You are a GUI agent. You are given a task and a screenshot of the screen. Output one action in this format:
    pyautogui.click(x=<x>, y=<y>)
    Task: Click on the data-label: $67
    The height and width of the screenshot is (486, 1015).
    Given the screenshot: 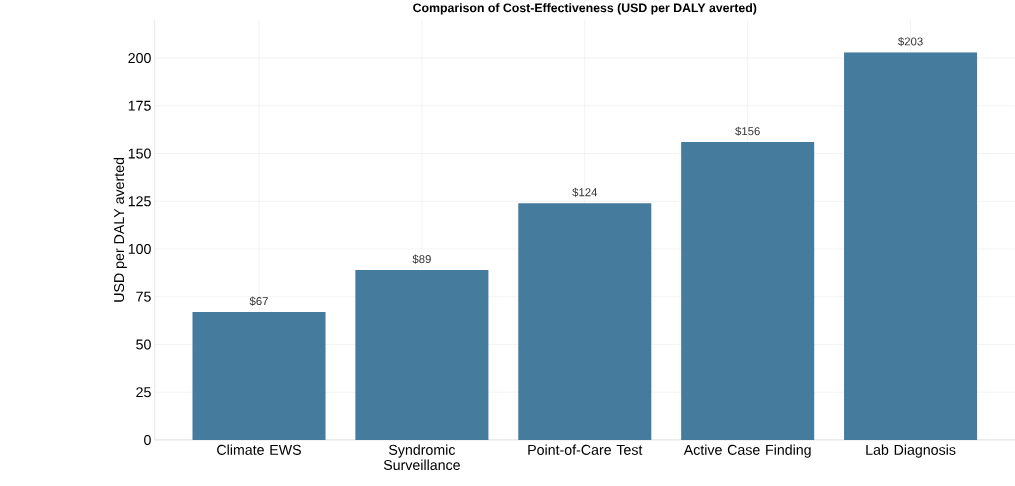 What is the action you would take?
    pyautogui.click(x=258, y=301)
    